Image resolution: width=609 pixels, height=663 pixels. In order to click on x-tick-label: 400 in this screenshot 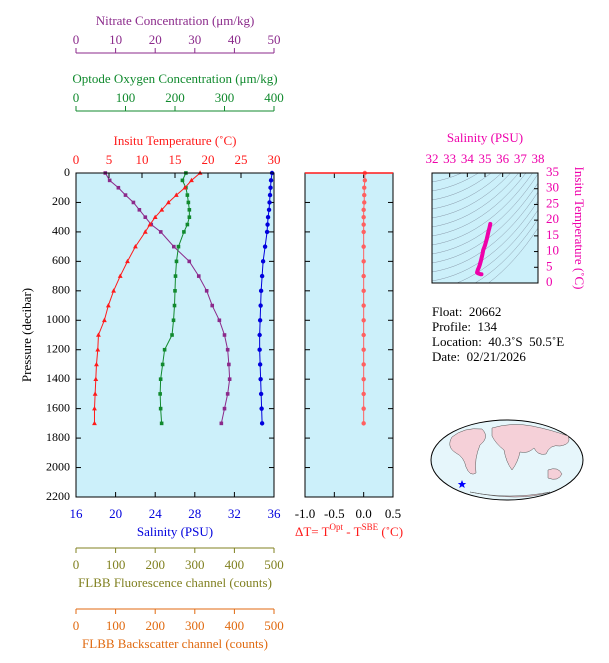, I will do `click(235, 564)`.